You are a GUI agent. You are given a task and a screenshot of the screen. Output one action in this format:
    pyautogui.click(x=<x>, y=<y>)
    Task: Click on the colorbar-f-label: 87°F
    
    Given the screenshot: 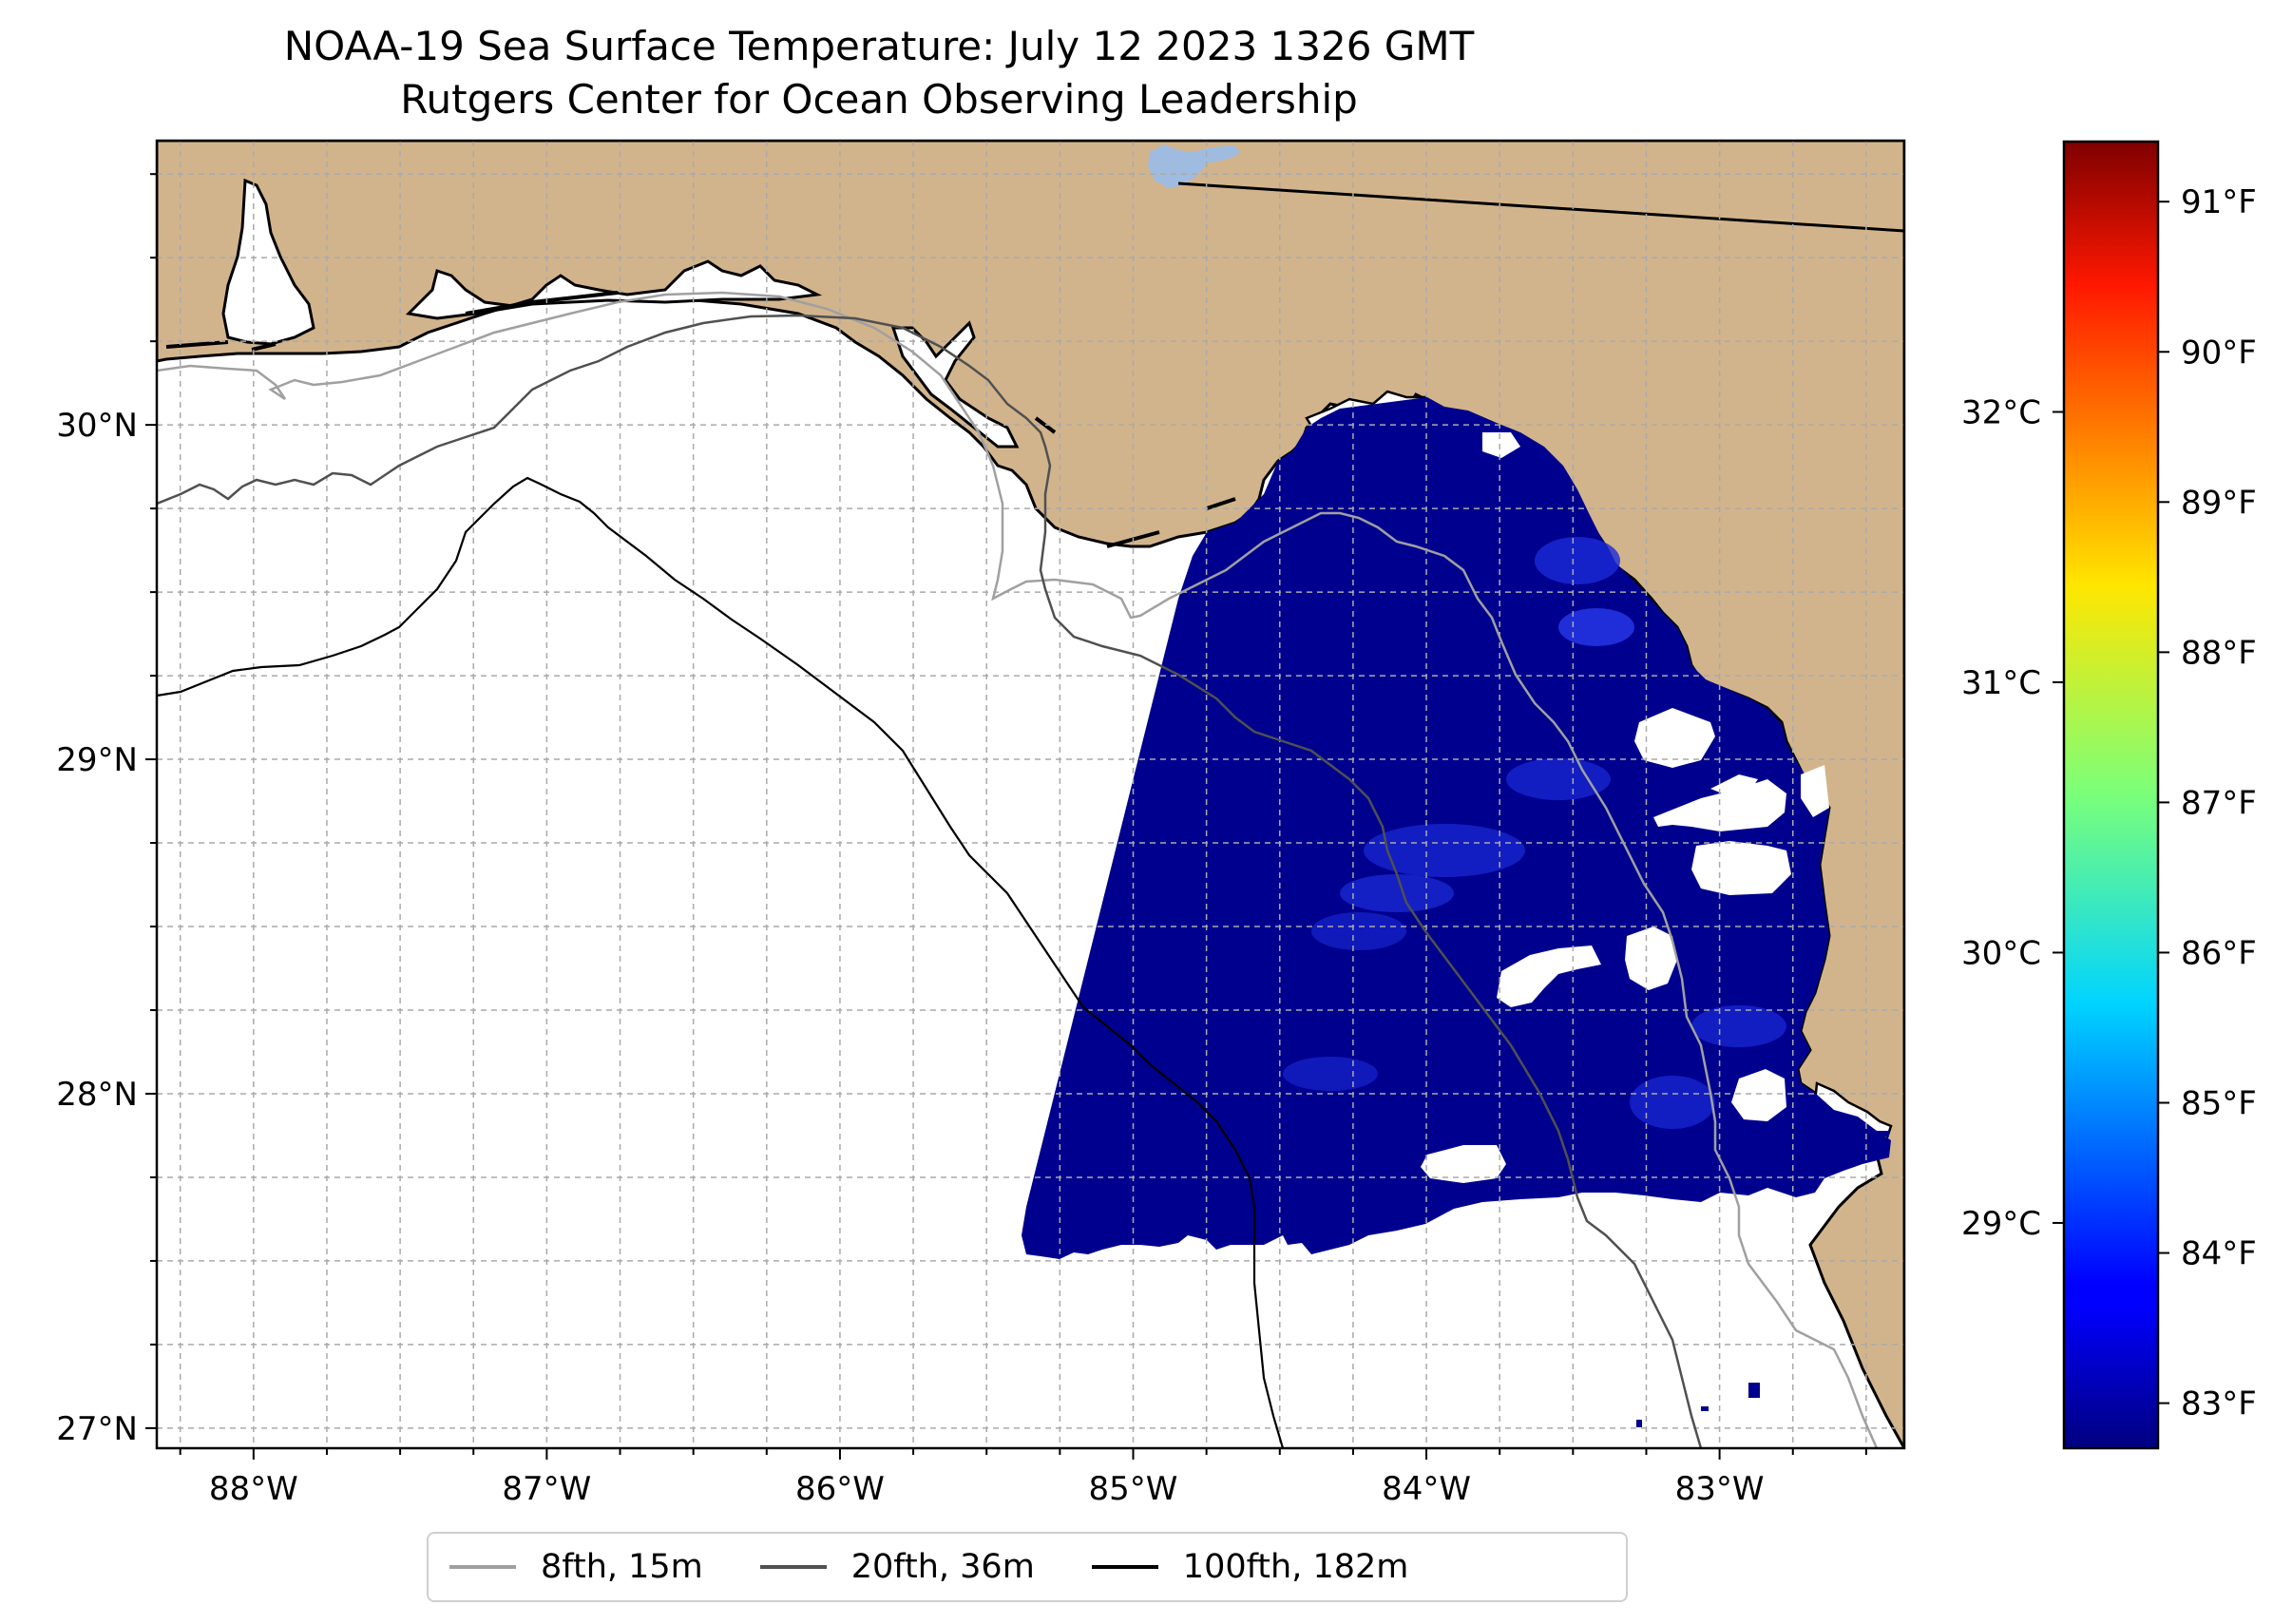 What is the action you would take?
    pyautogui.click(x=2219, y=803)
    